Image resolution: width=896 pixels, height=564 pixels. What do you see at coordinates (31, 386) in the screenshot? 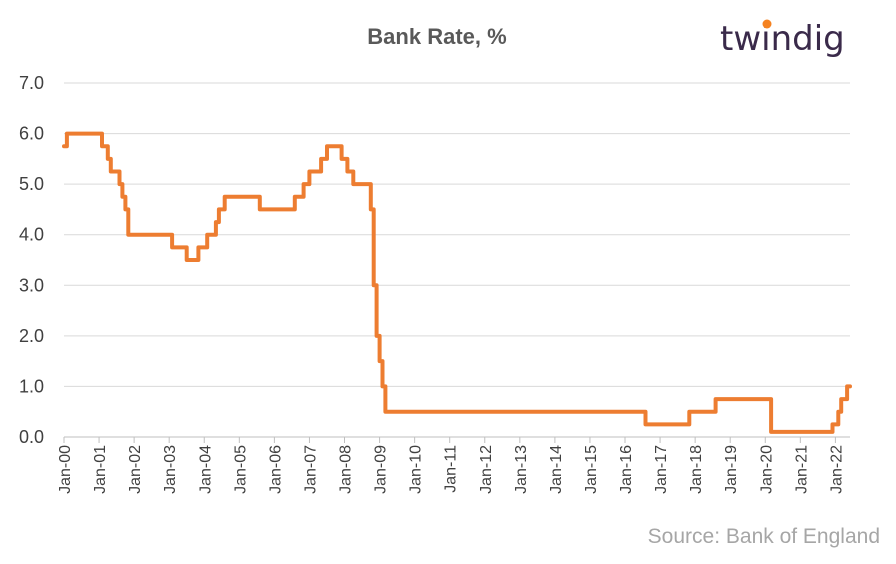
I see `y-tick-label: 1.0` at bounding box center [31, 386].